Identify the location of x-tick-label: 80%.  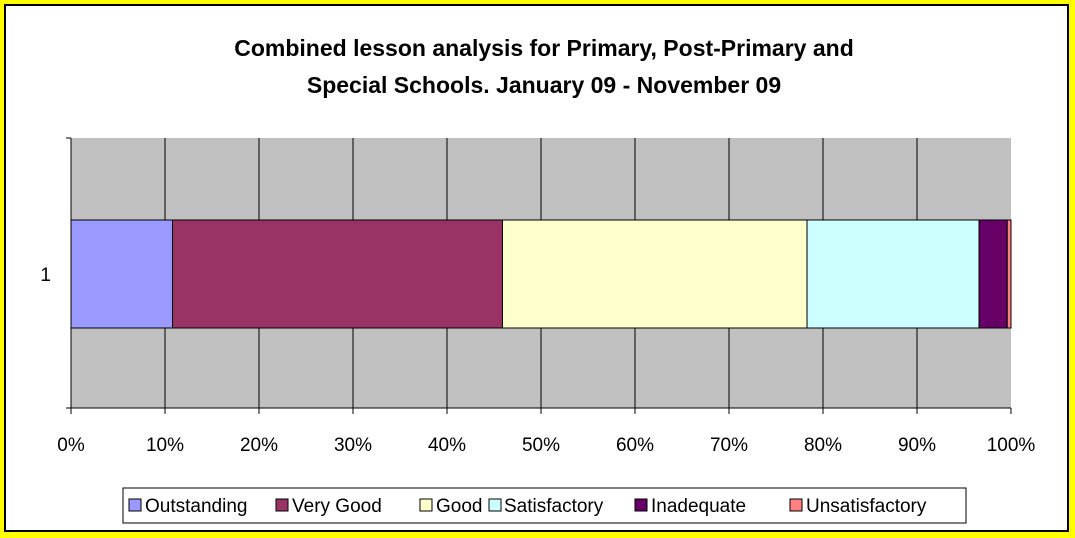
(823, 445).